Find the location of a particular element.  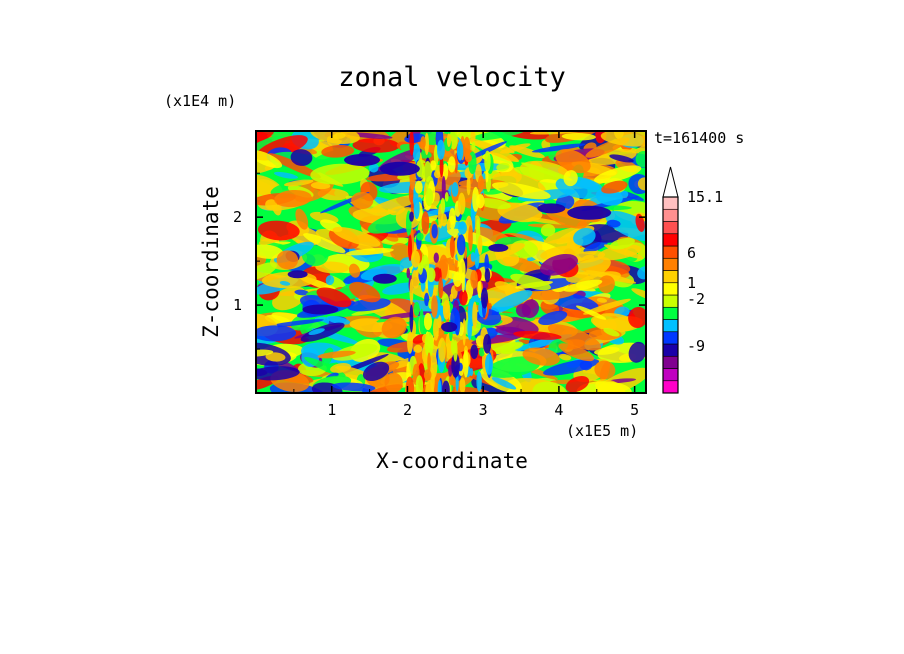

chart-title: zonal velocity is located at coordinates (452, 77).